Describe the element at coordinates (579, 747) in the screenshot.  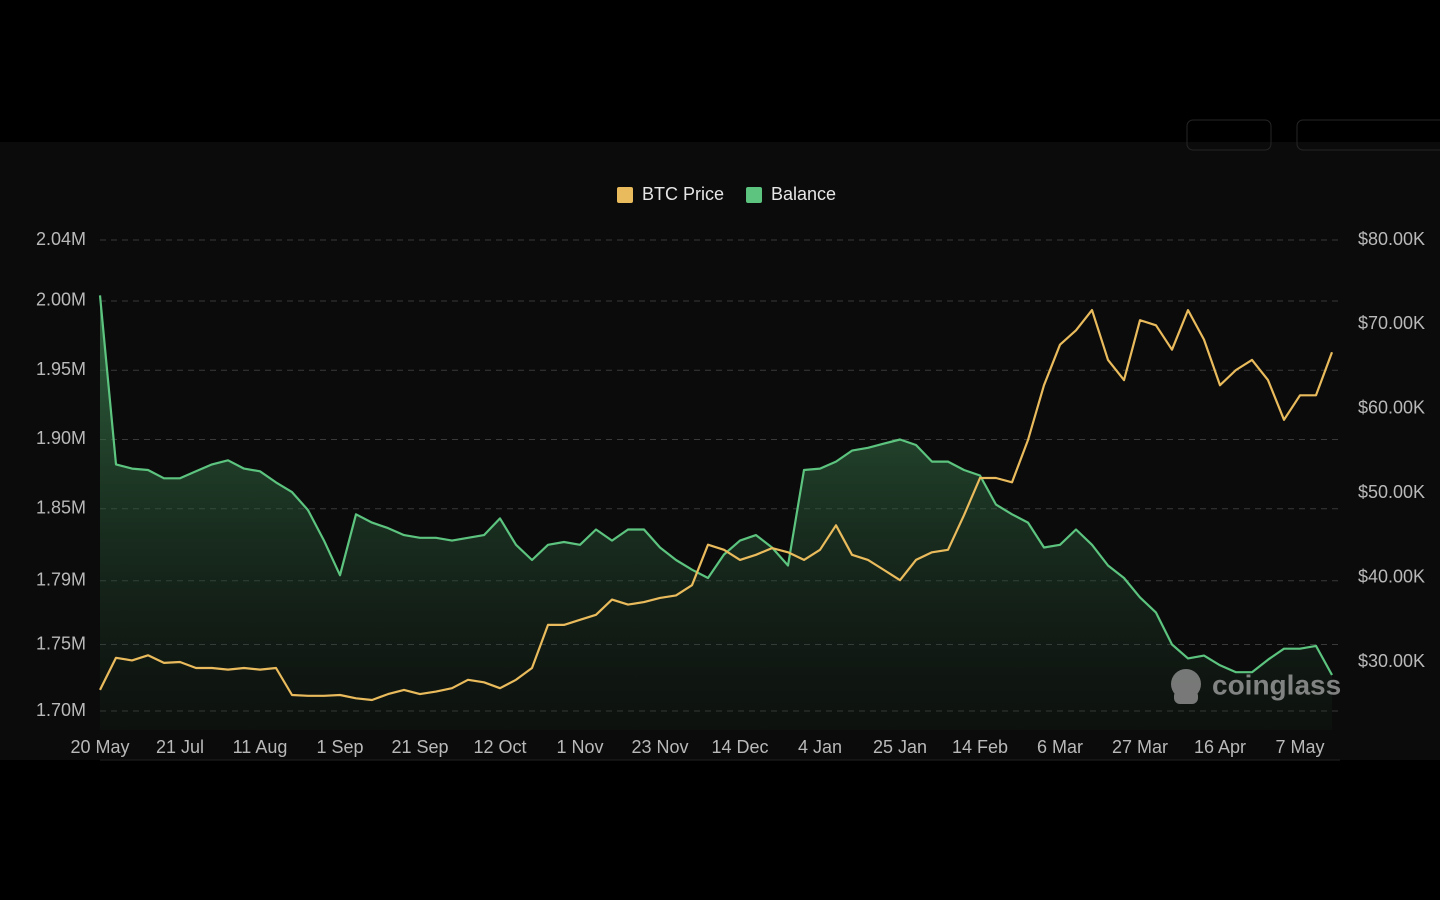
I see `x-tick-label: 1 Nov` at that location.